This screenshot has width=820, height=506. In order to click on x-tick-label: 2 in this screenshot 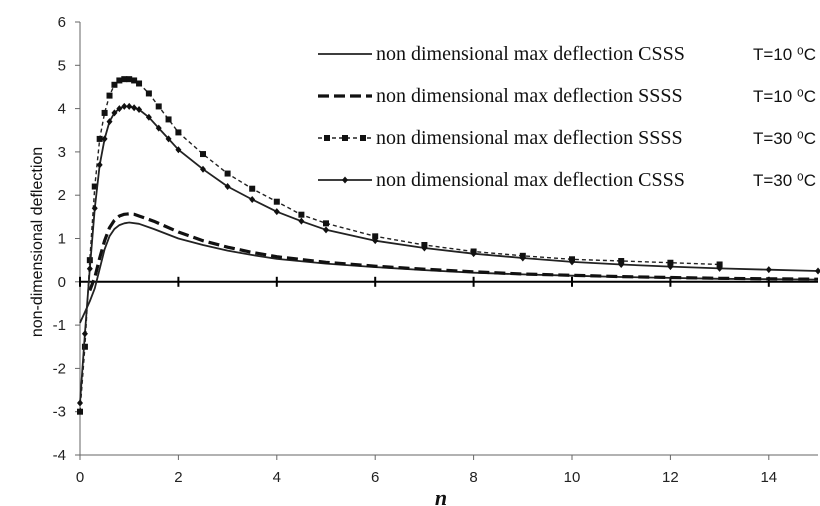, I will do `click(178, 477)`.